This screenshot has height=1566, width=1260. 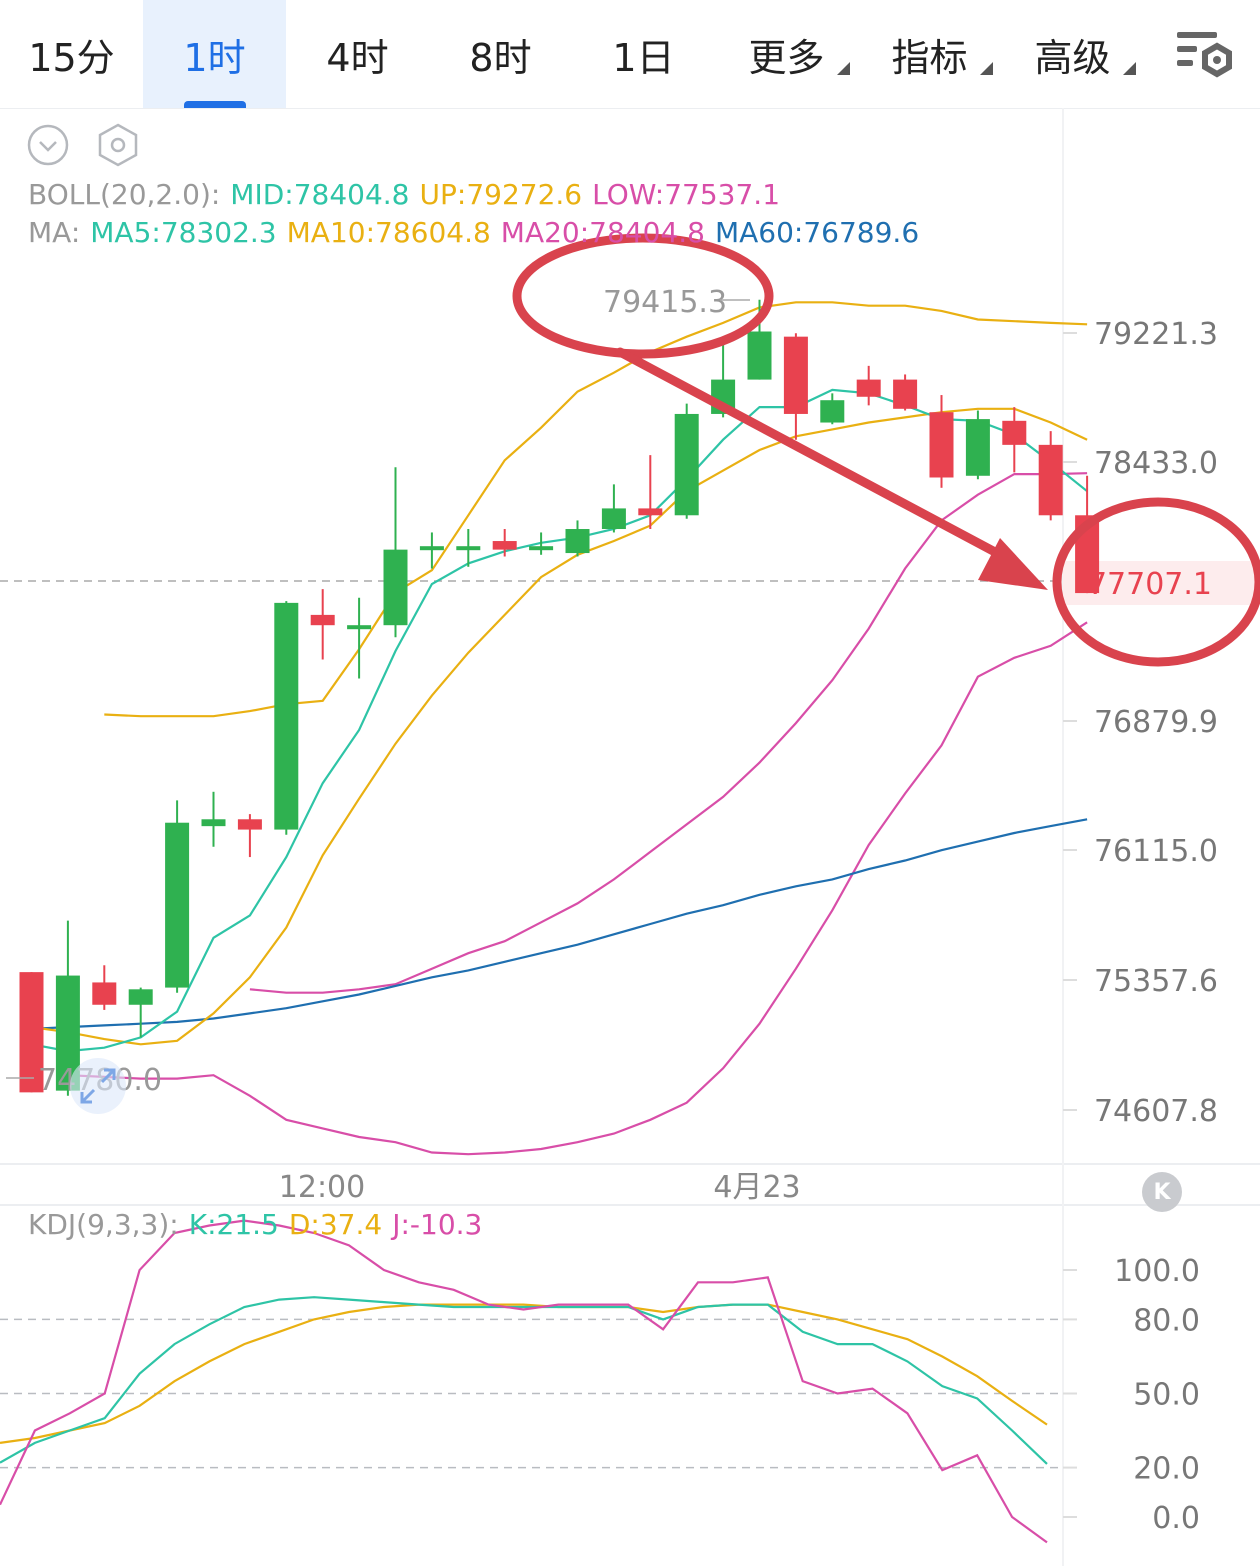 What do you see at coordinates (357, 57) in the screenshot?
I see `tab-4h: 4时` at bounding box center [357, 57].